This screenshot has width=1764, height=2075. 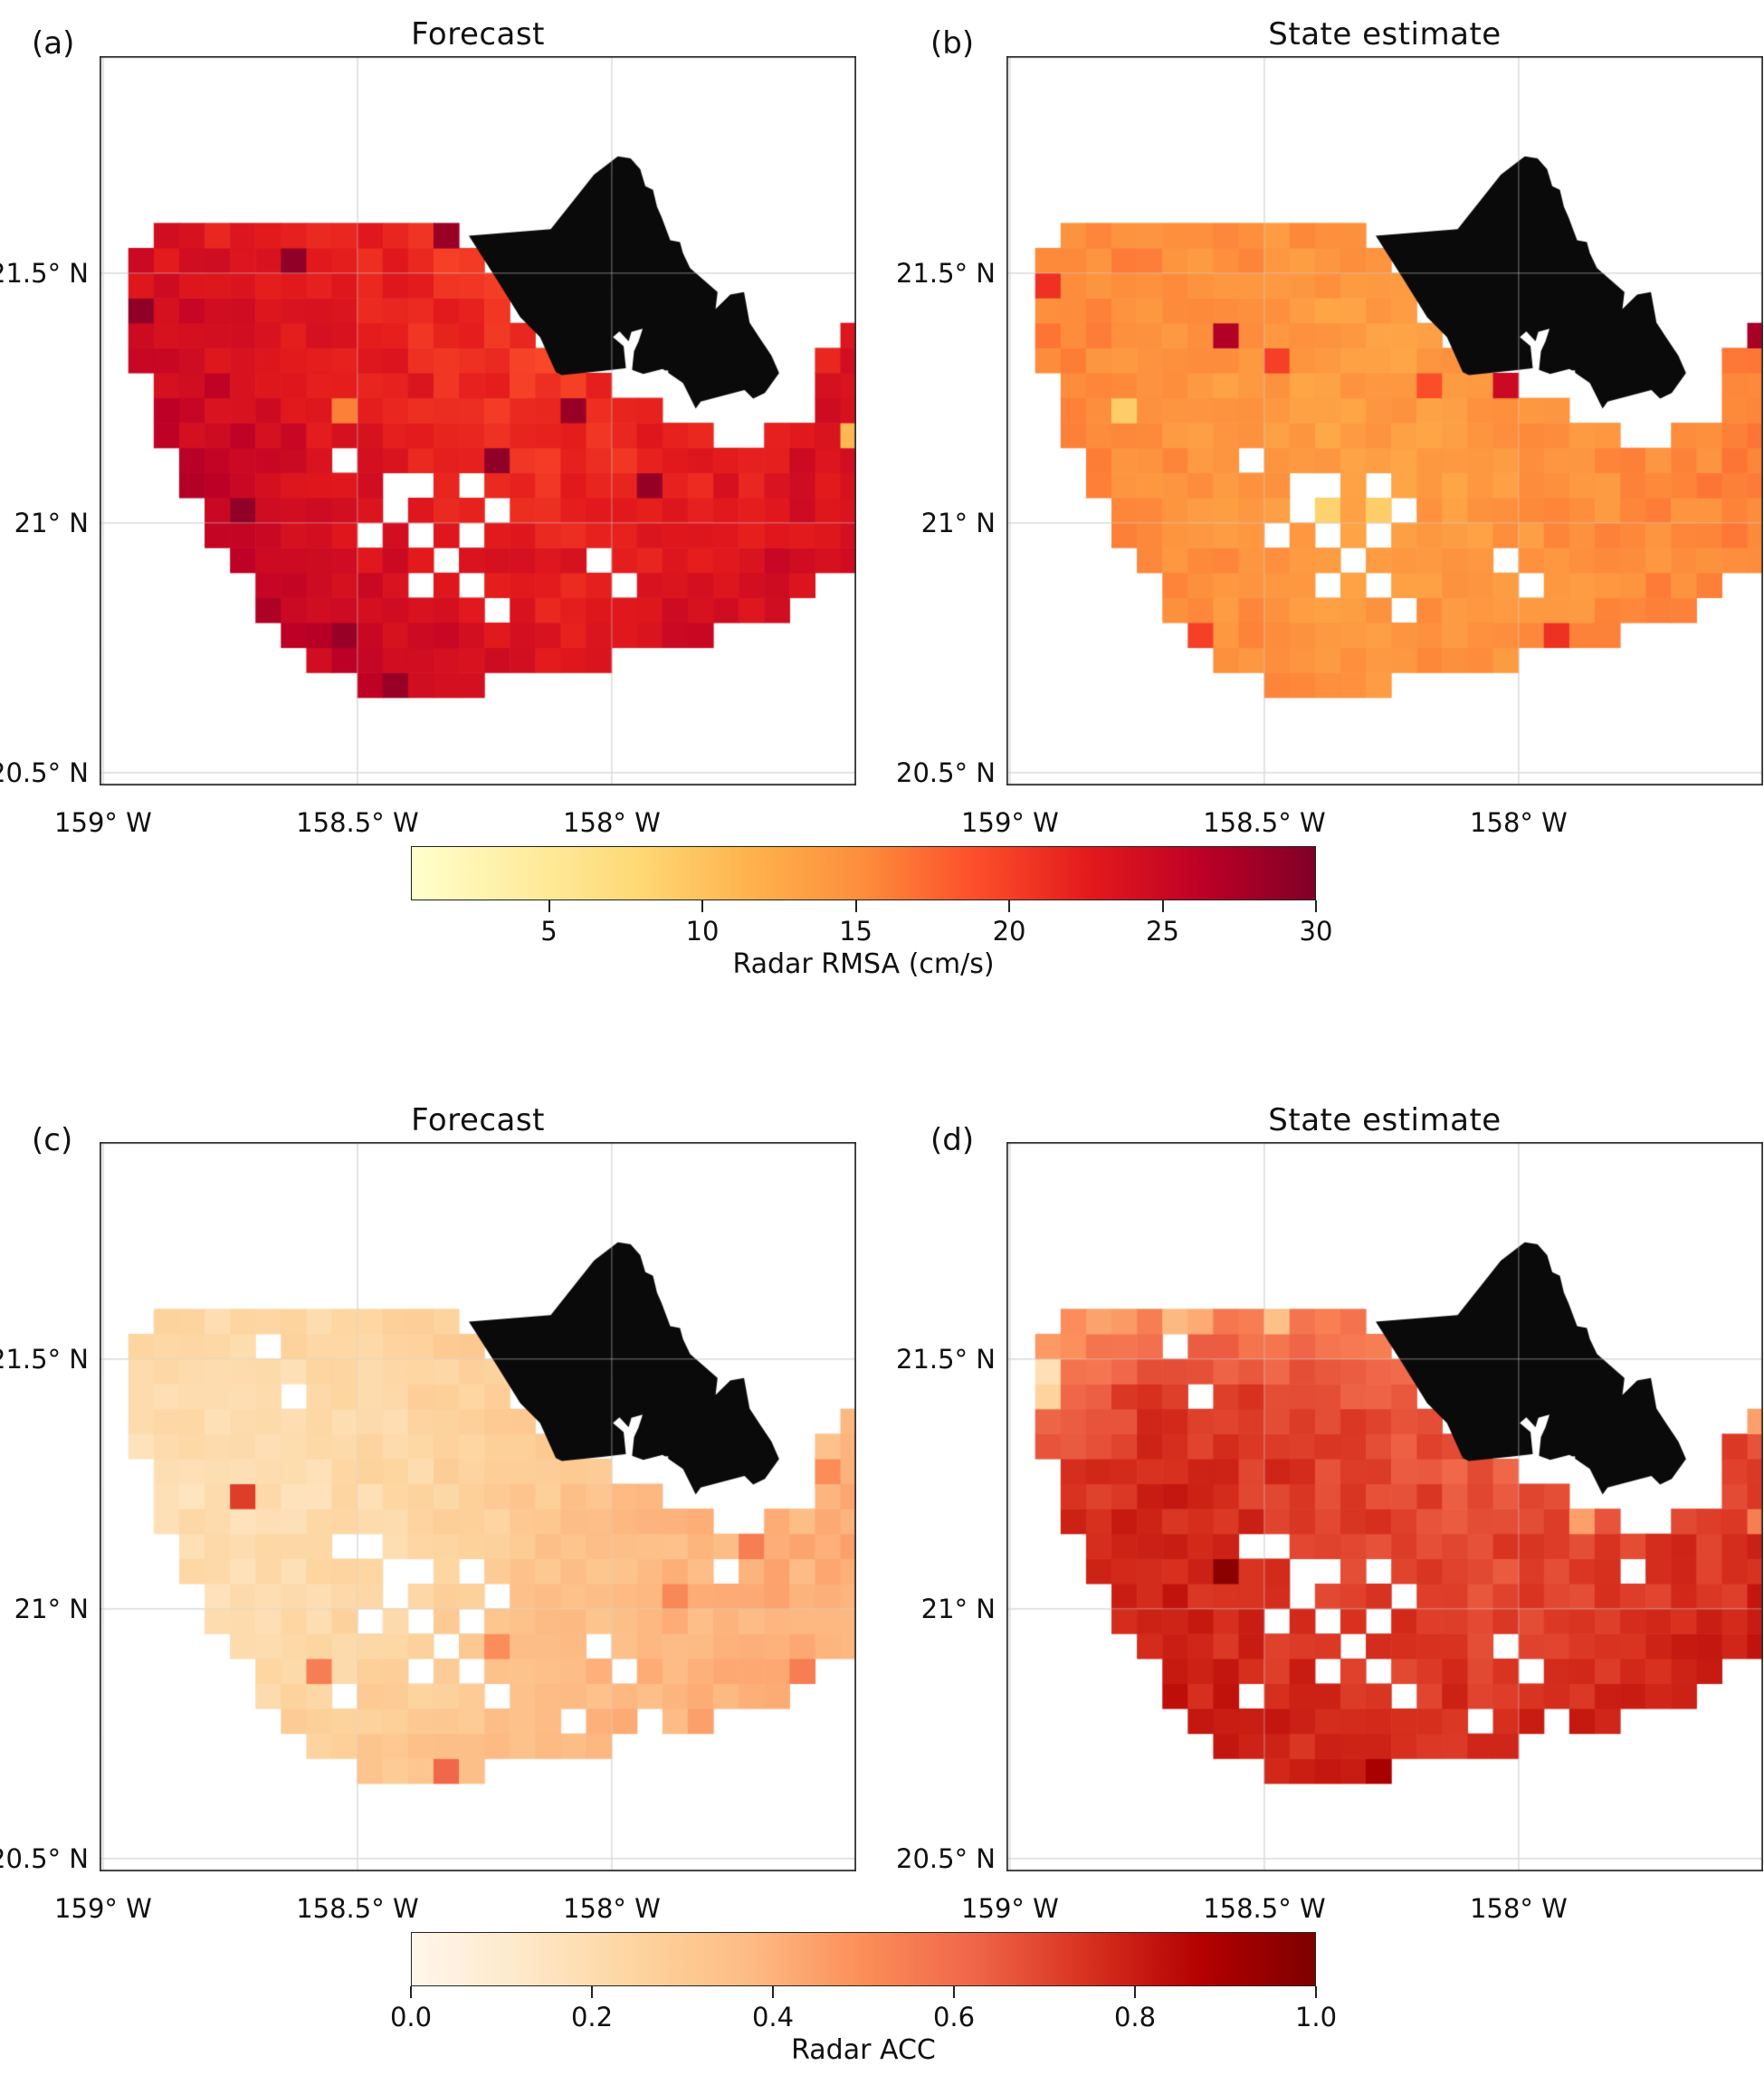 I want to click on panel-d-title: State estimate, so click(x=1385, y=1120).